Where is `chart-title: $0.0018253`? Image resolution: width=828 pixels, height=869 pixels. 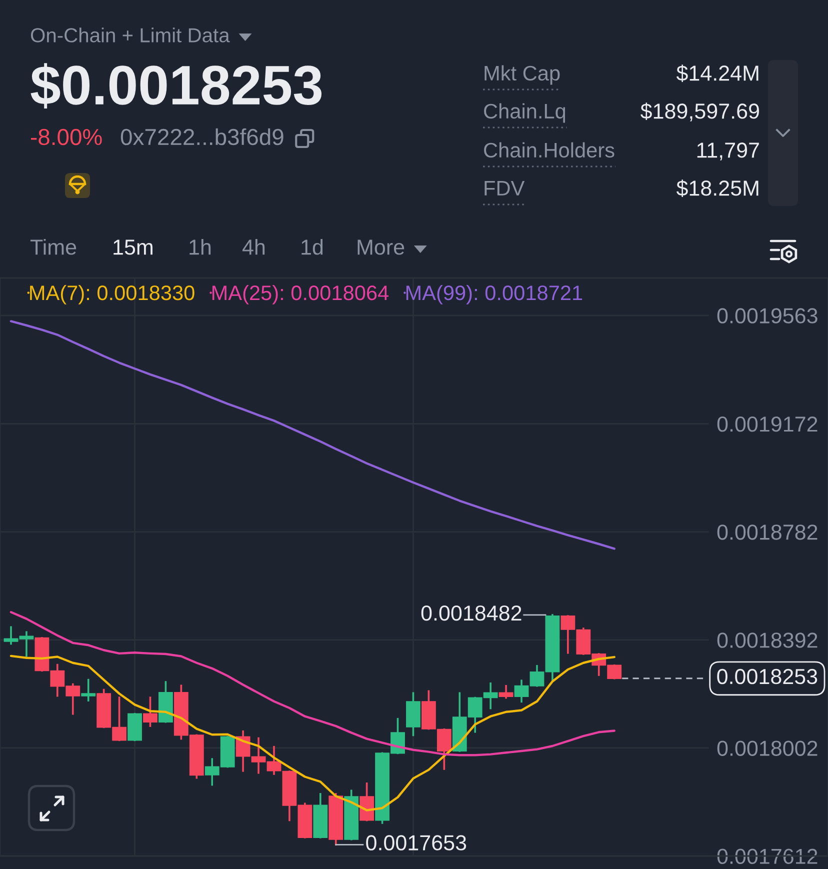 chart-title: $0.0018253 is located at coordinates (176, 85).